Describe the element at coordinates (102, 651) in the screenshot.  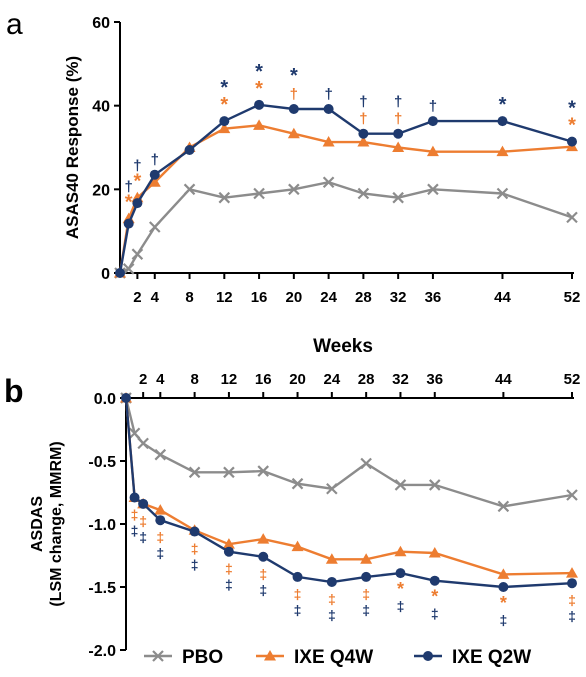
I see `panel-b-y-tick-label: -2.0` at that location.